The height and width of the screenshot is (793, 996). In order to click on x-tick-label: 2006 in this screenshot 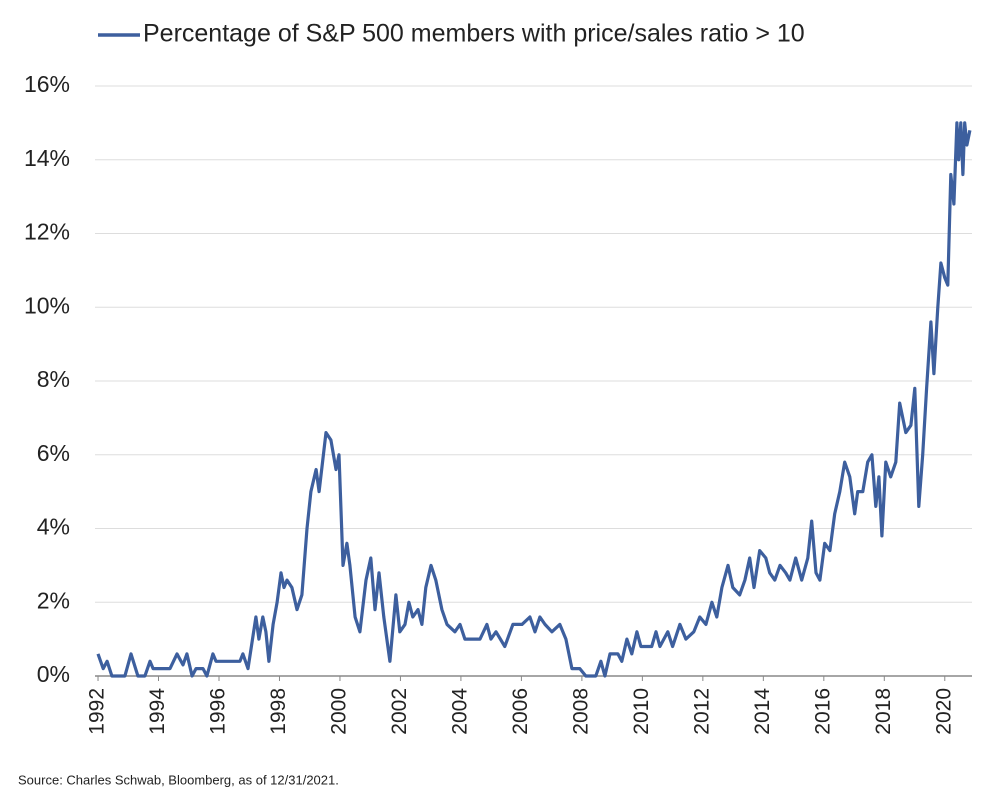, I will do `click(520, 711)`.